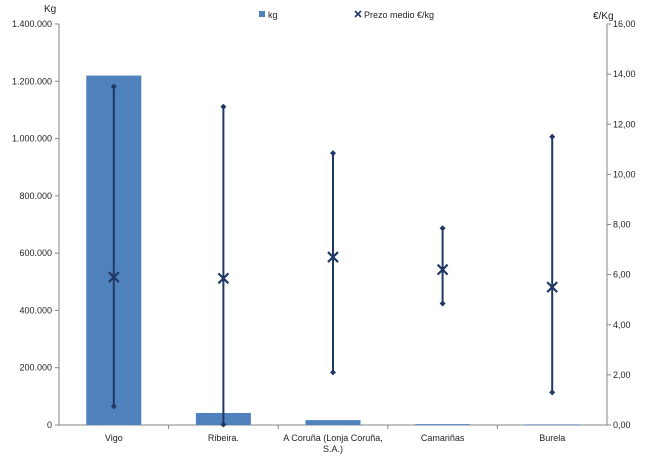 The height and width of the screenshot is (466, 649). What do you see at coordinates (624, 24) in the screenshot?
I see `y2-tick-label: 16,00` at bounding box center [624, 24].